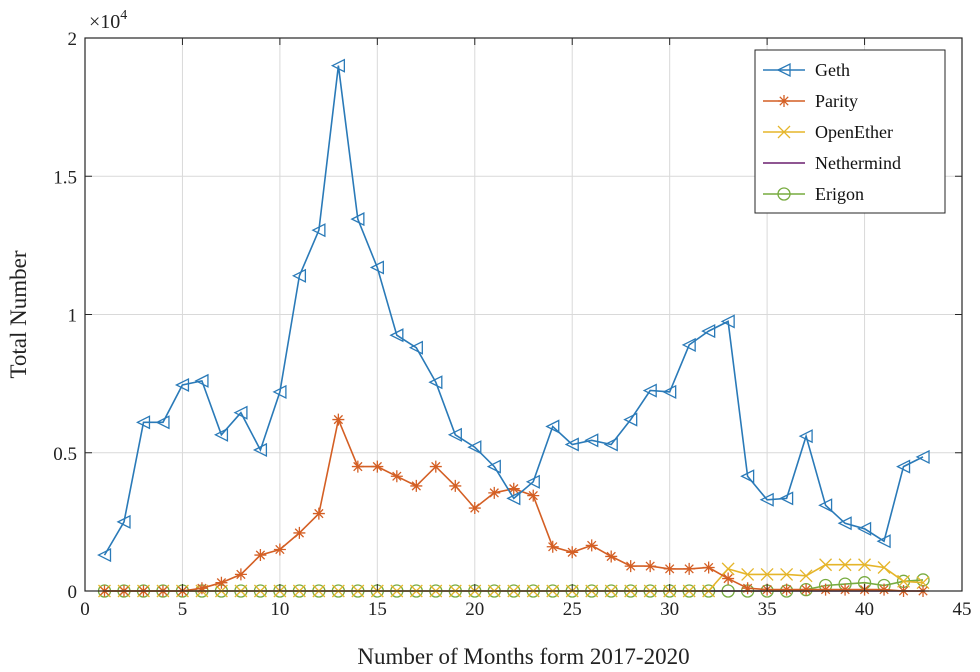 This screenshot has width=980, height=672. What do you see at coordinates (73, 316) in the screenshot?
I see `y-tick-label: 1` at bounding box center [73, 316].